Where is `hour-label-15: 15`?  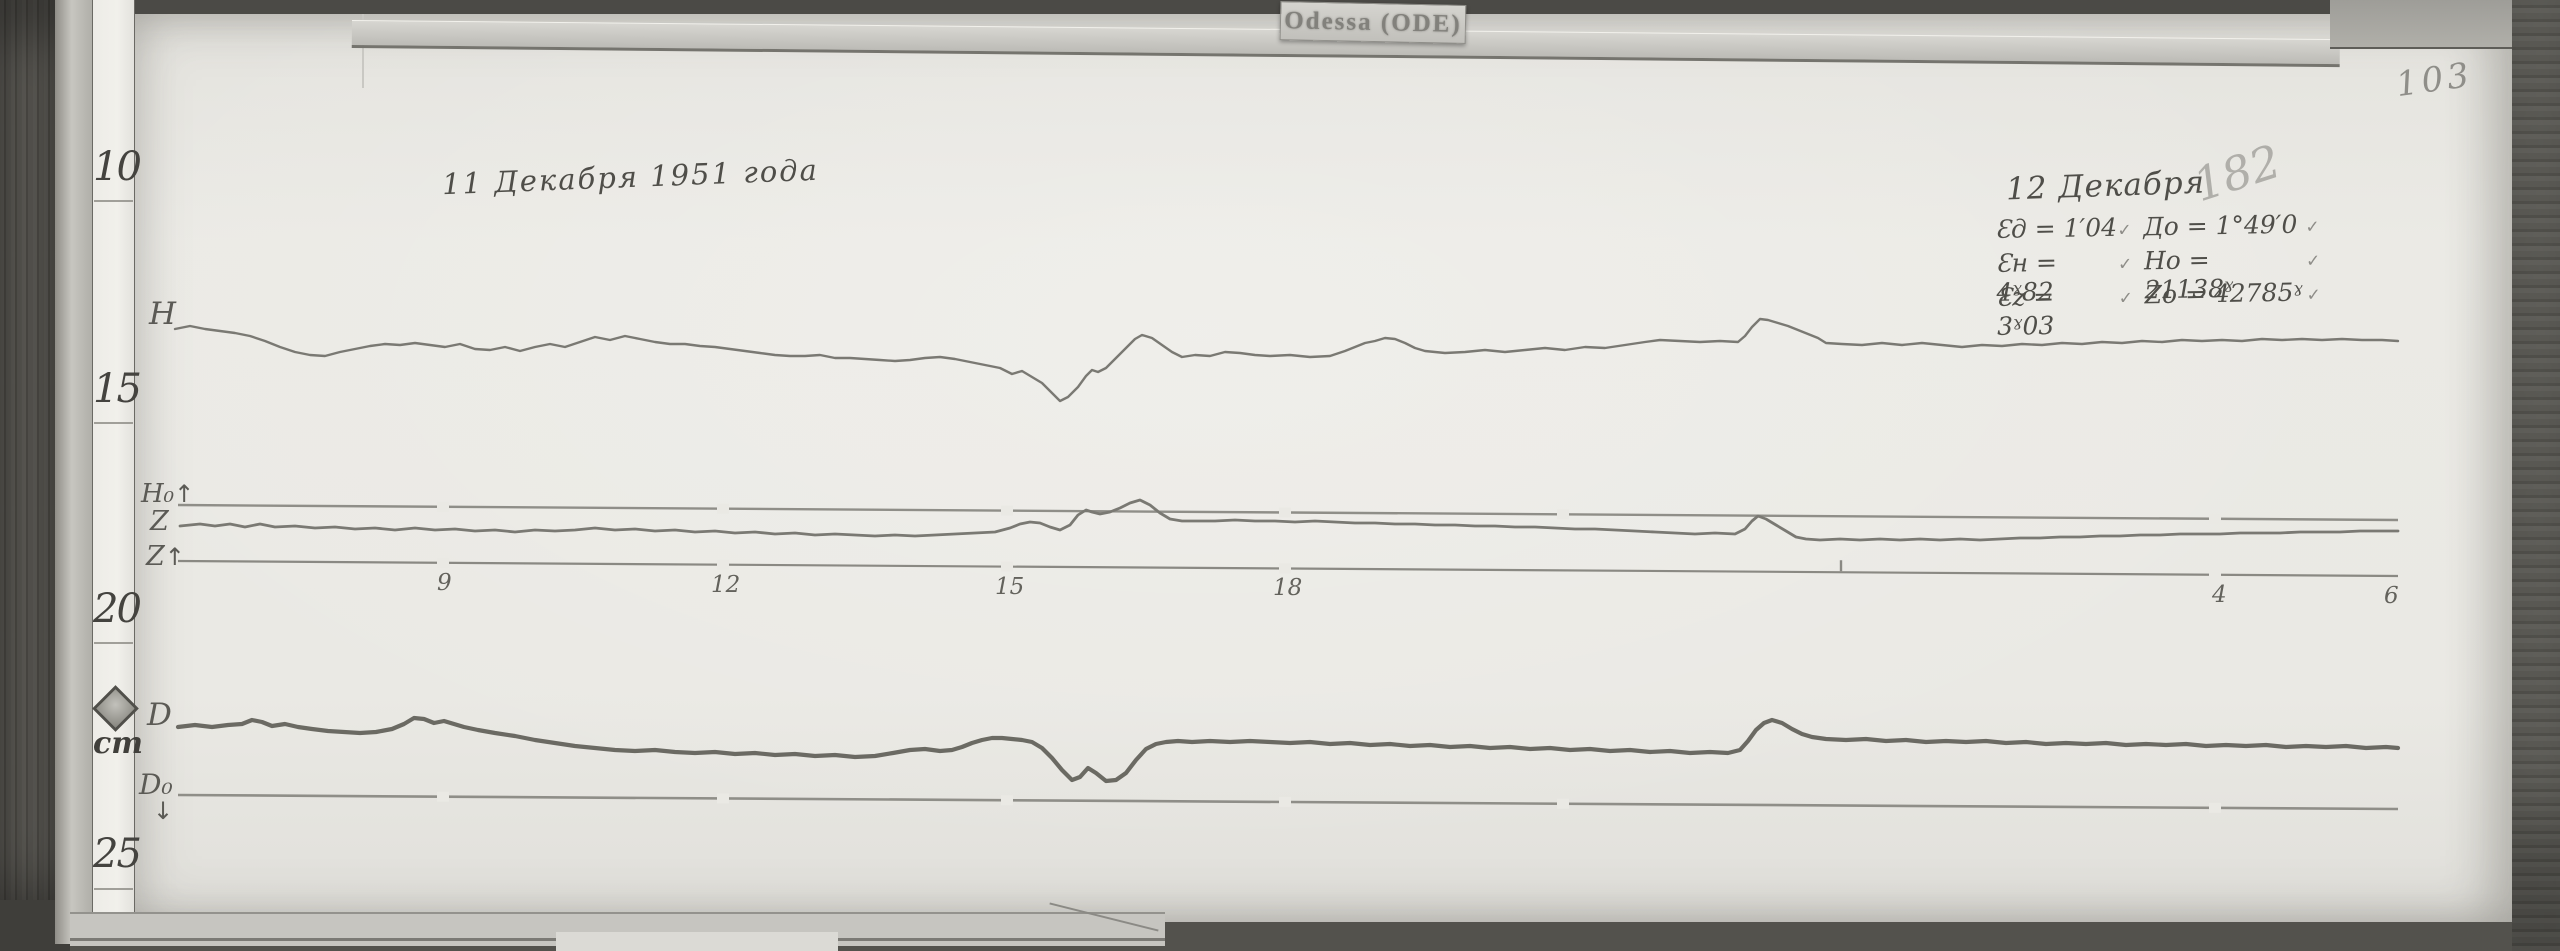 hour-label-15: 15 is located at coordinates (1010, 586).